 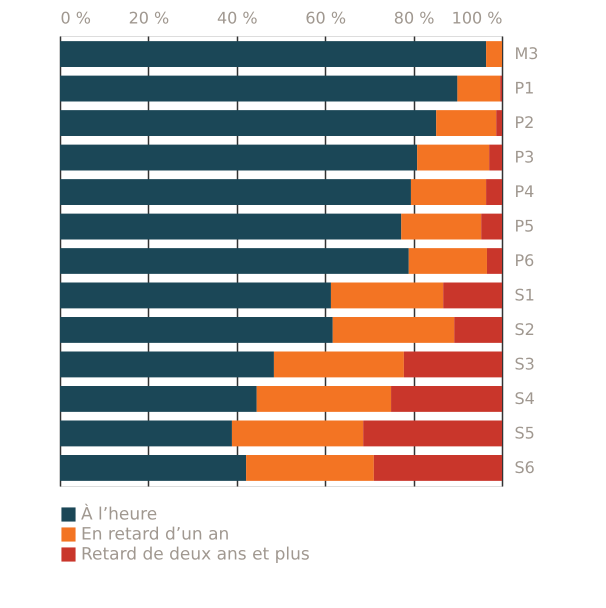 I want to click on x-tick-label: 80 %, so click(x=414, y=18).